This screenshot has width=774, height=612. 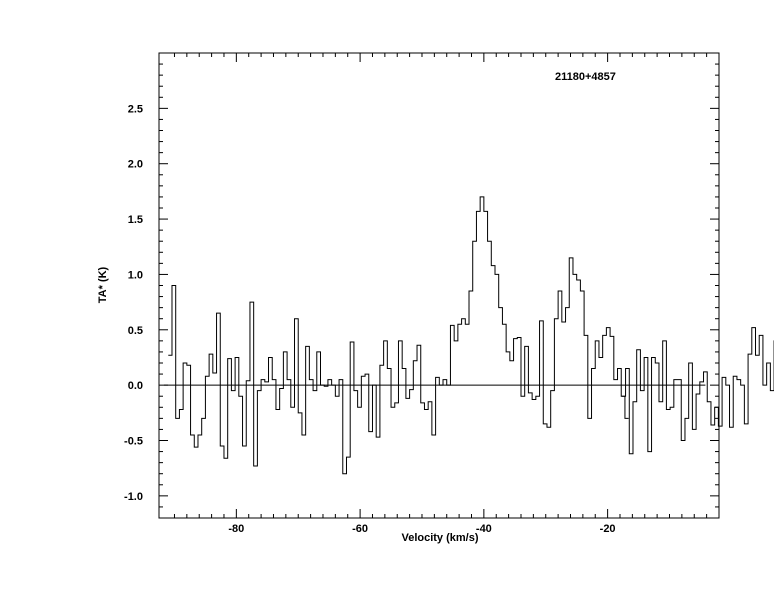 What do you see at coordinates (135, 386) in the screenshot?
I see `y-tick-label: 0.0` at bounding box center [135, 386].